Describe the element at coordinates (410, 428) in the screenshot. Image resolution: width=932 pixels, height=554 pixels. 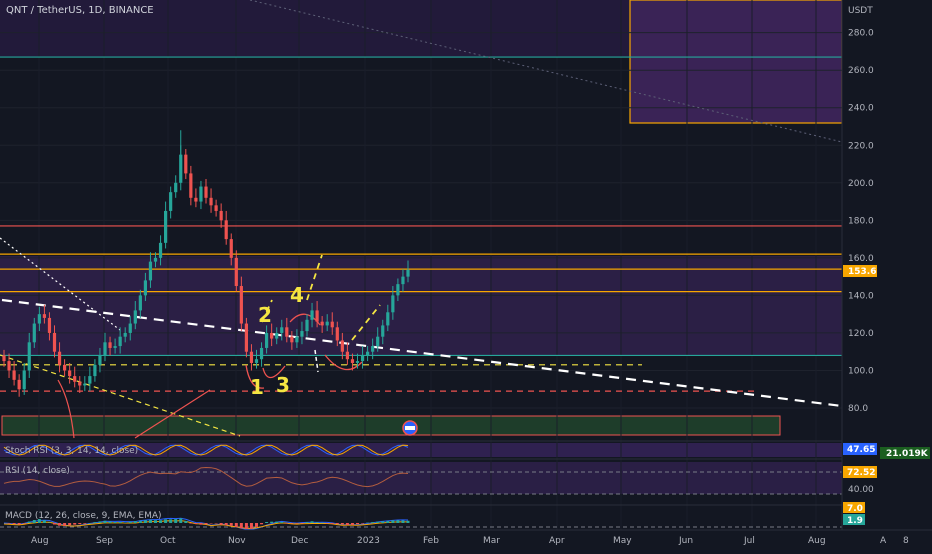
I see `event-badge` at that location.